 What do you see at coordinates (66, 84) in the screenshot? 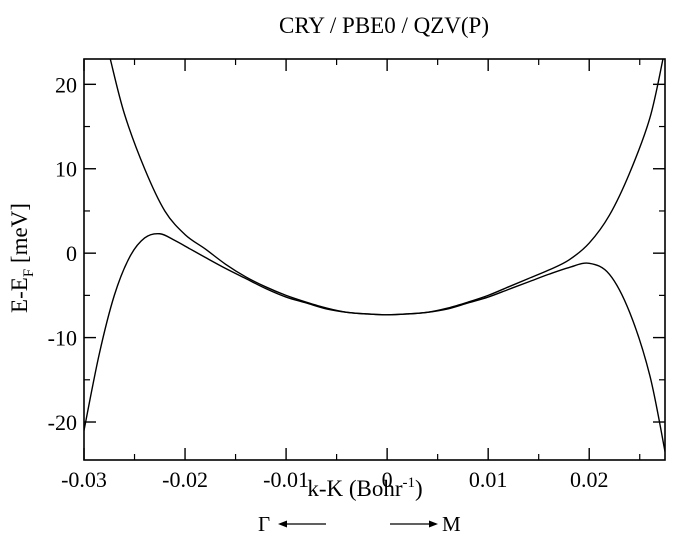
I see `y-tick-label: 20` at bounding box center [66, 84].